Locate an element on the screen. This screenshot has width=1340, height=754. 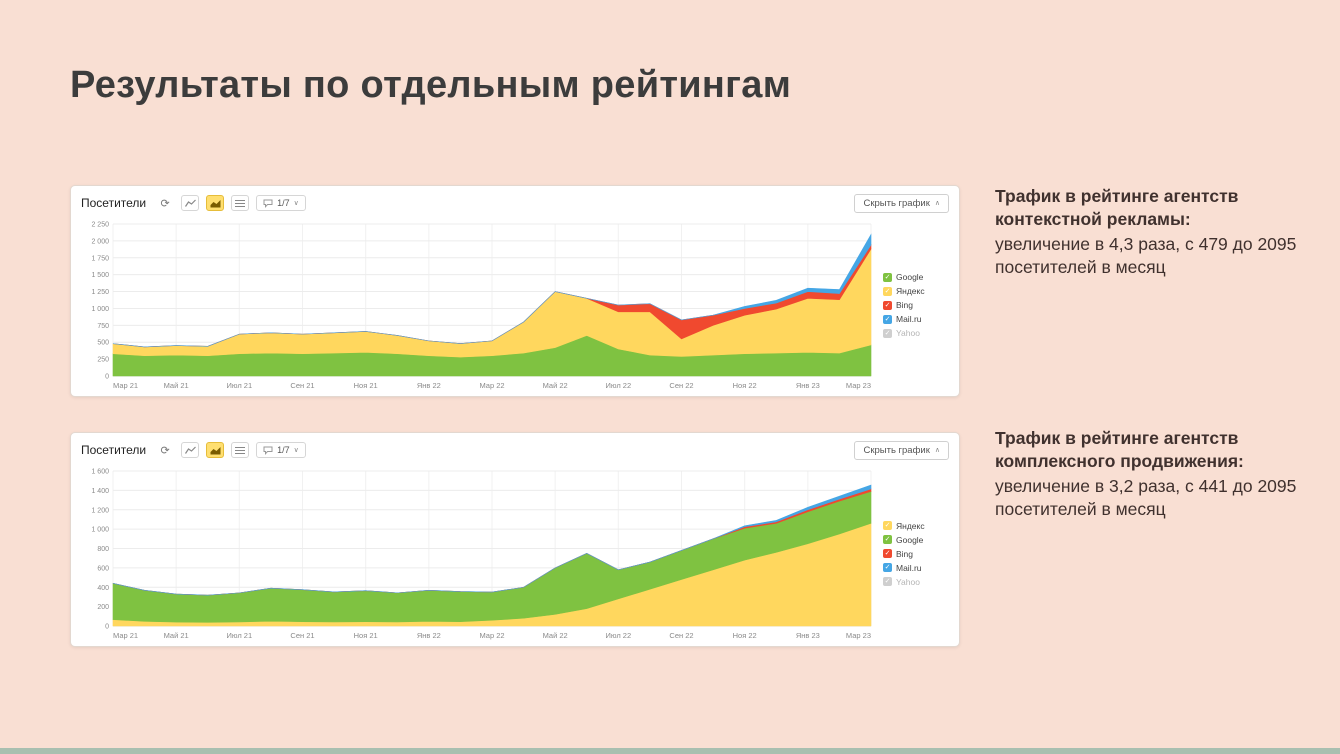
svg-text: Мар 23 is located at coordinates (858, 635).